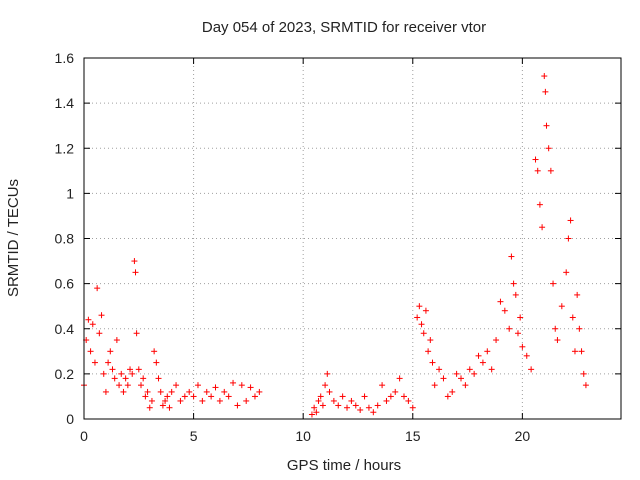 The width and height of the screenshot is (640, 480). What do you see at coordinates (65, 58) in the screenshot?
I see `y-tick-label: 1.6` at bounding box center [65, 58].